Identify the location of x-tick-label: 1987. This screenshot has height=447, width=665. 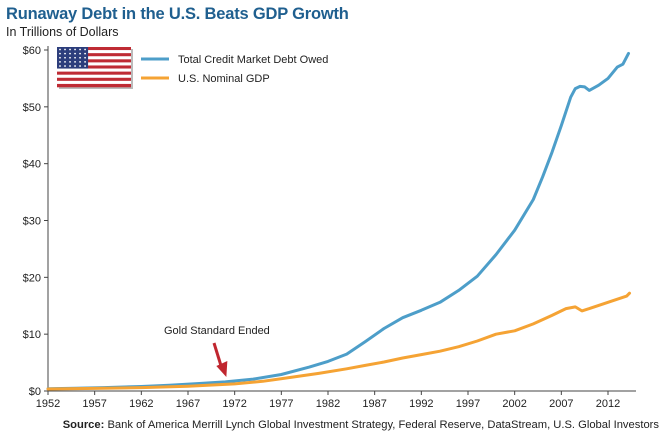
(374, 404).